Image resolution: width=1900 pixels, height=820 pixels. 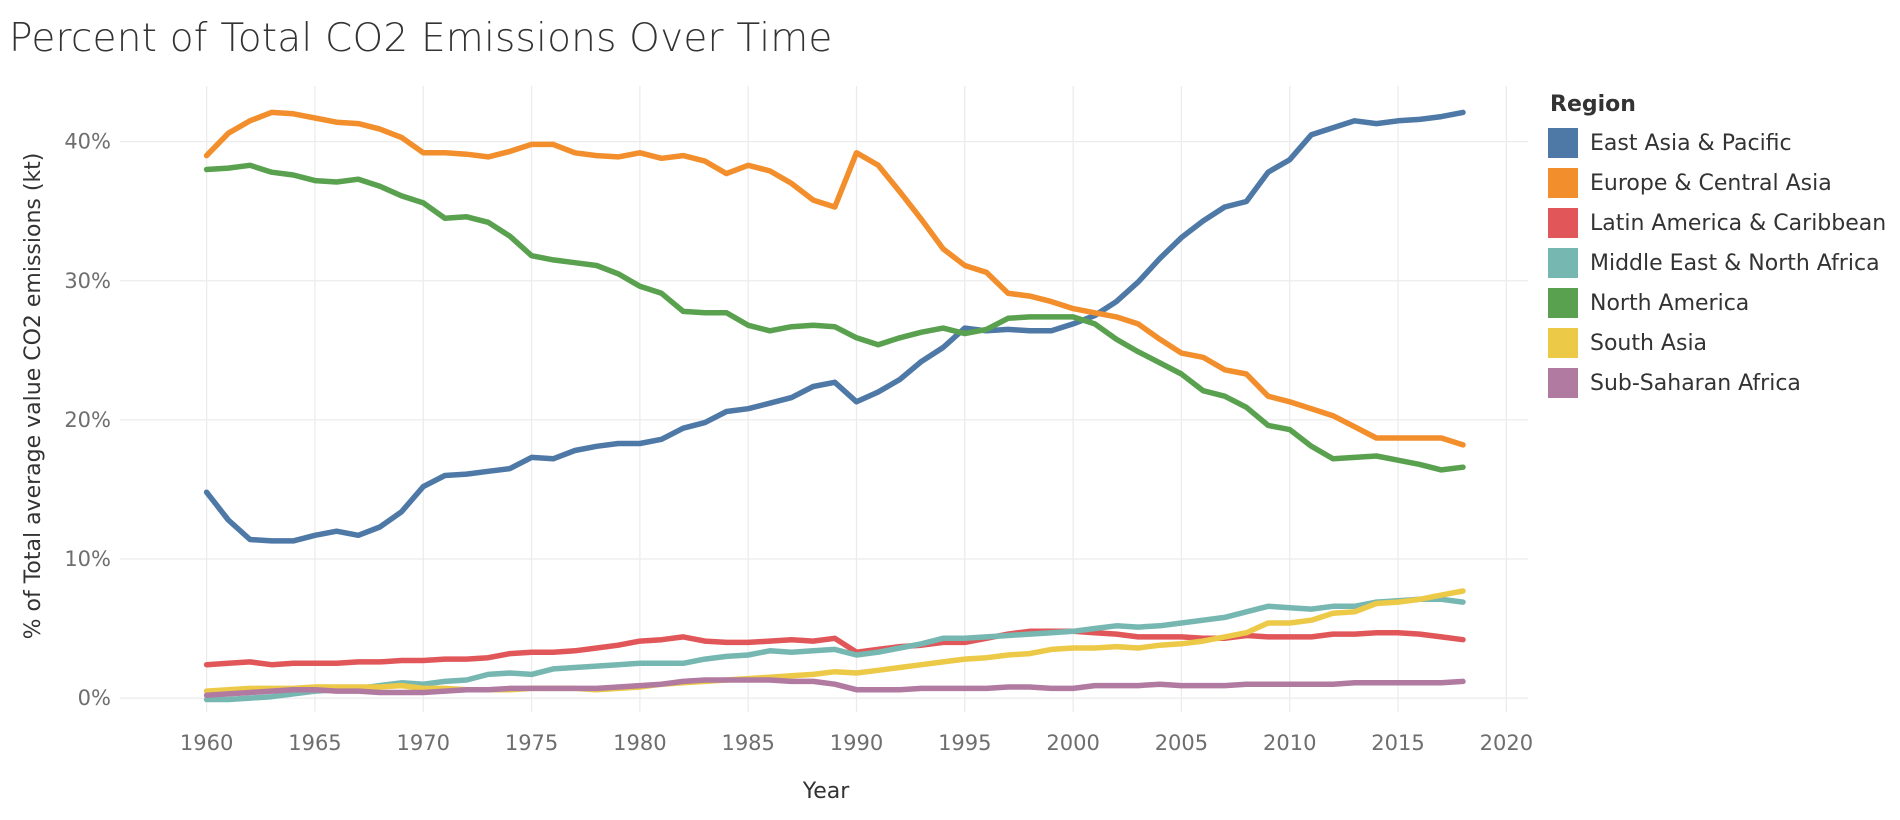 What do you see at coordinates (1711, 183) in the screenshot?
I see `legend-label: Europe & Central Asia` at bounding box center [1711, 183].